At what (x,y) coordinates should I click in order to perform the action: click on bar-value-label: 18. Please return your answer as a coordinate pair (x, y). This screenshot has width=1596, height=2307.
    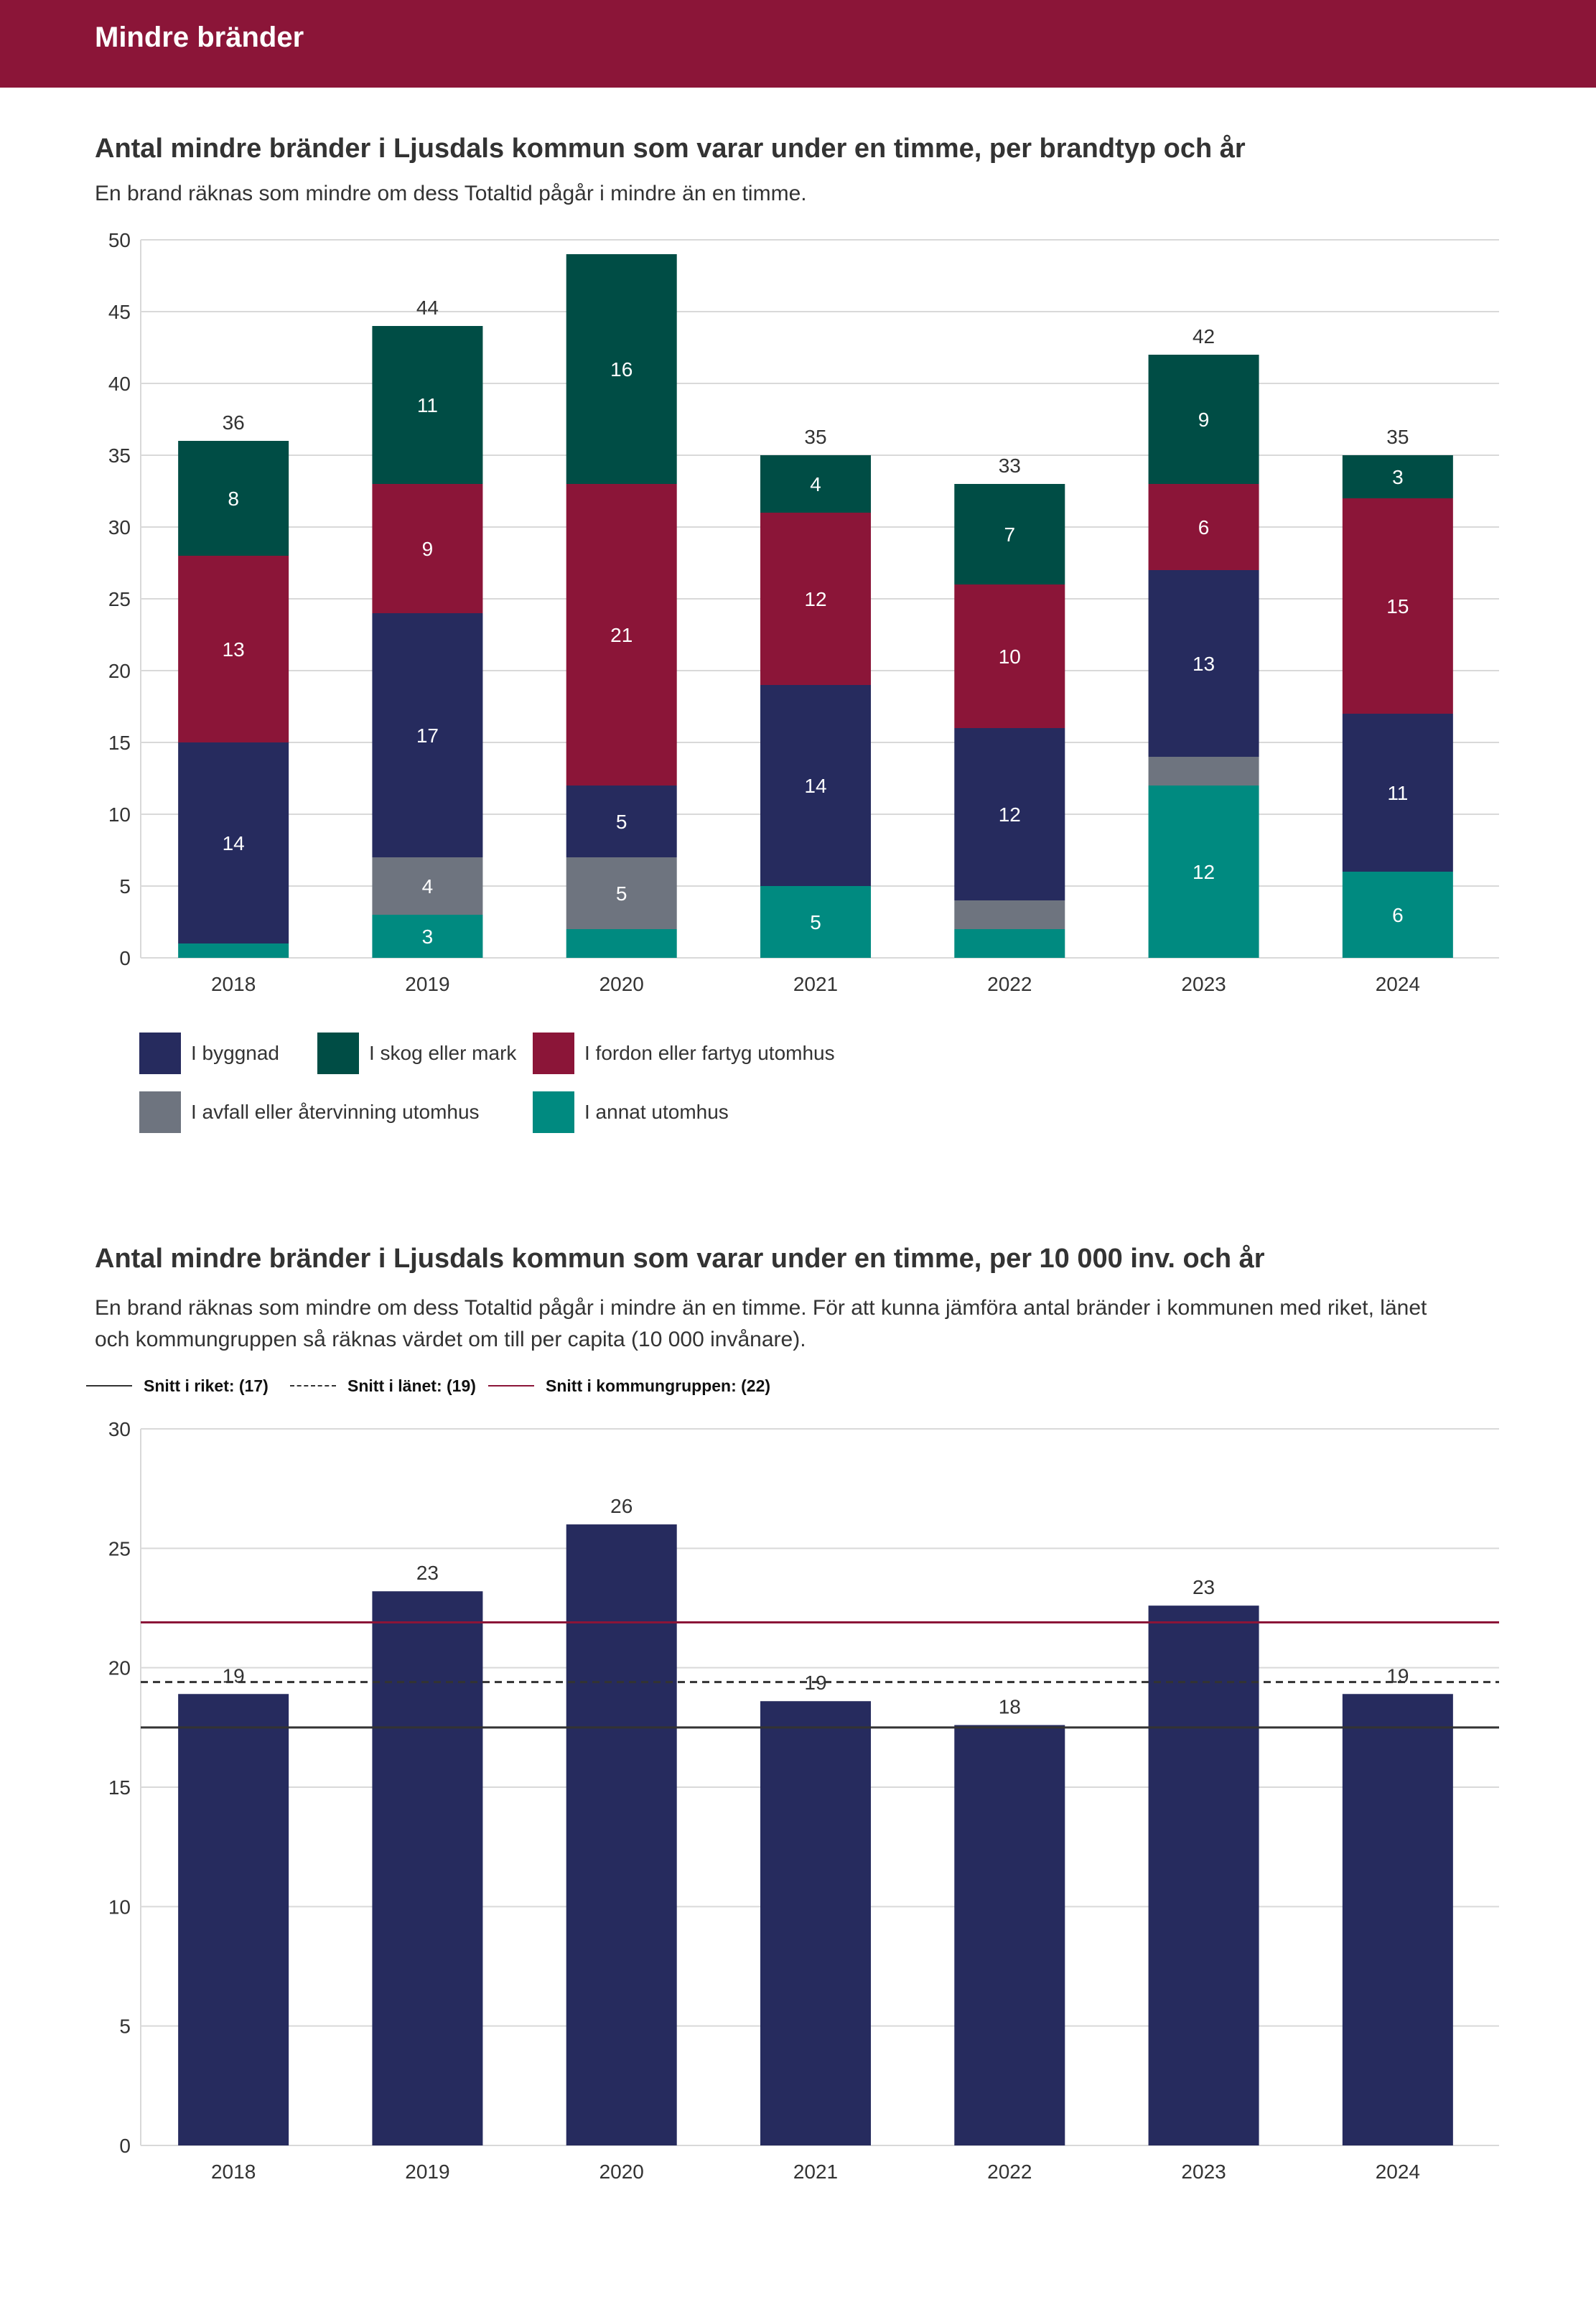
    Looking at the image, I should click on (1010, 1707).